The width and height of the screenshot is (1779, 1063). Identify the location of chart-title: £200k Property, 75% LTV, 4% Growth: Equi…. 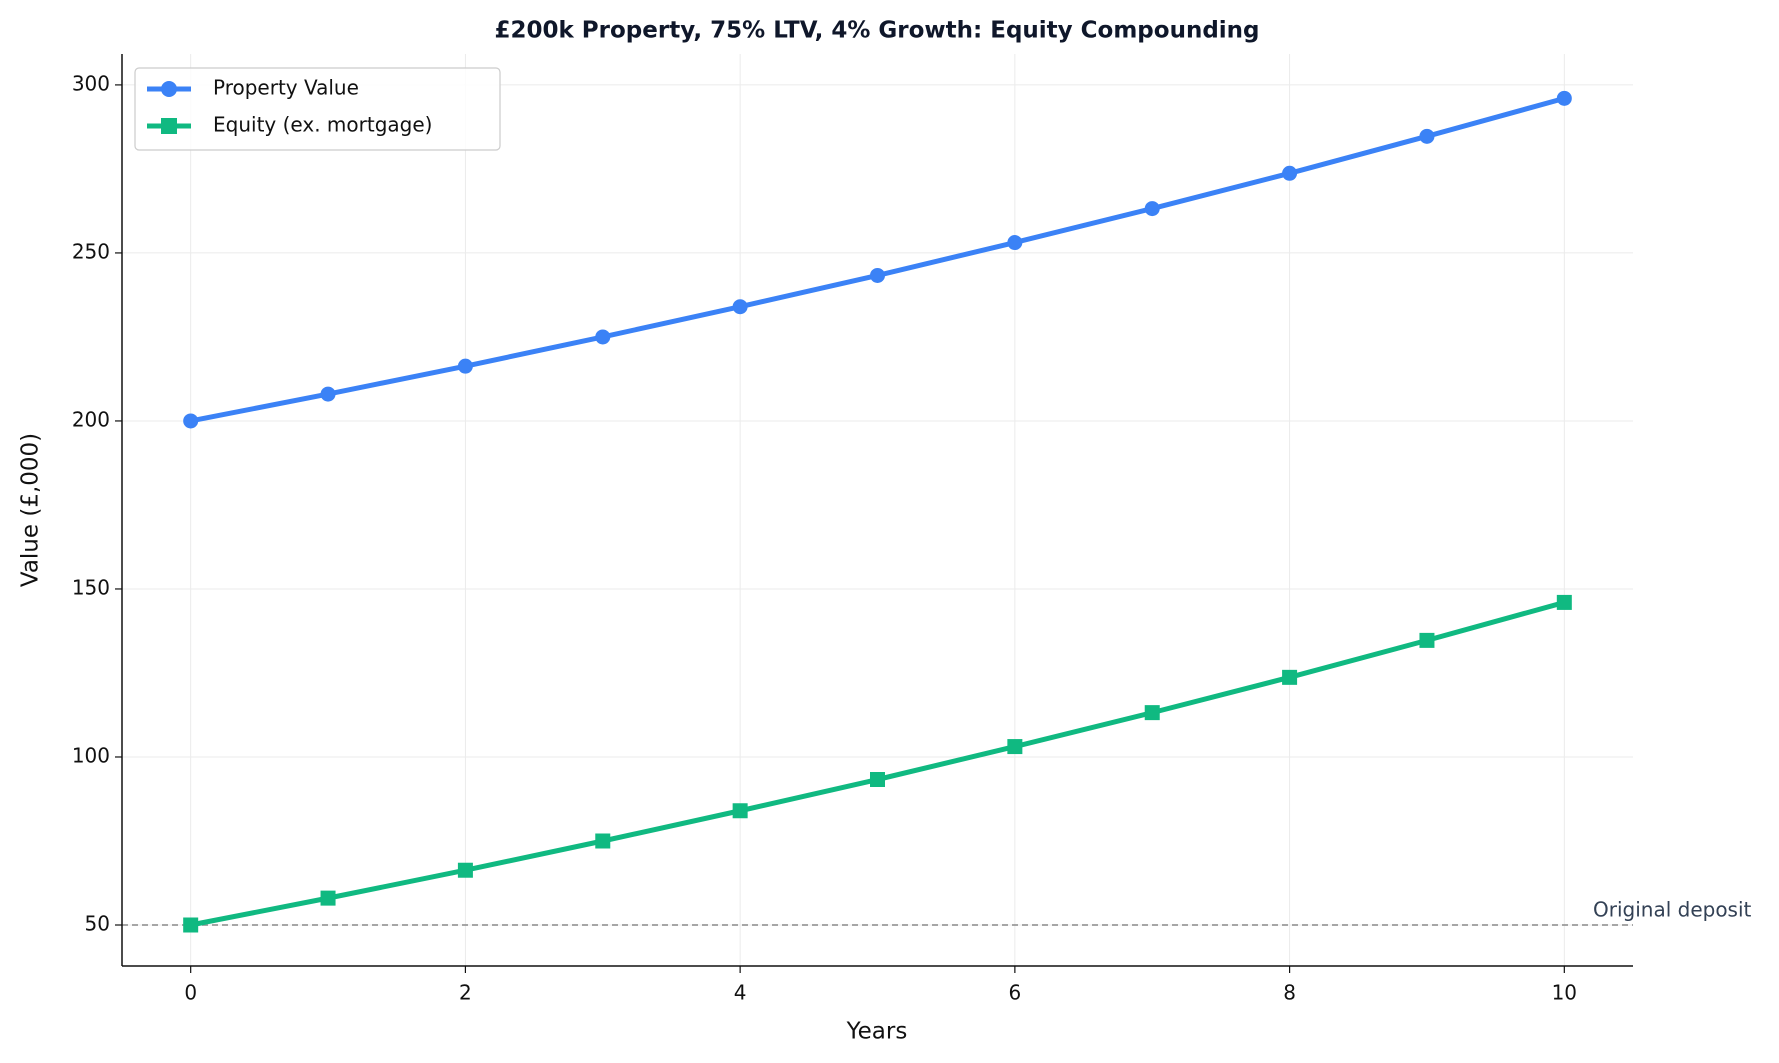
(876, 31).